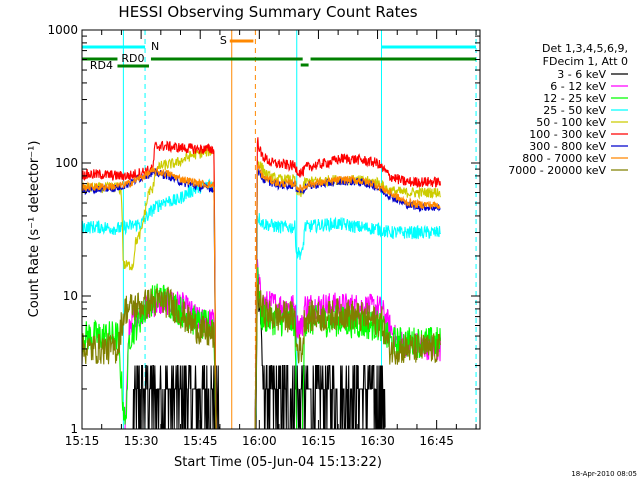  What do you see at coordinates (585, 61) in the screenshot?
I see `legend-header-1: FDecim 1, Att 0` at bounding box center [585, 61].